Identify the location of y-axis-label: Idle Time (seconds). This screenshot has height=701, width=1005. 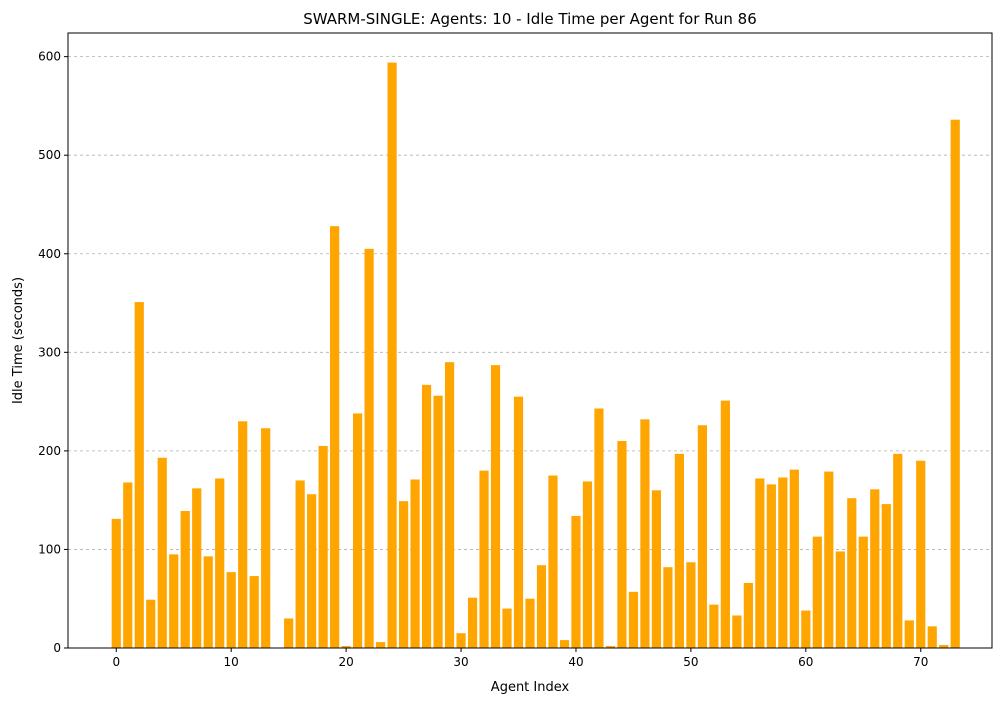
(18, 340).